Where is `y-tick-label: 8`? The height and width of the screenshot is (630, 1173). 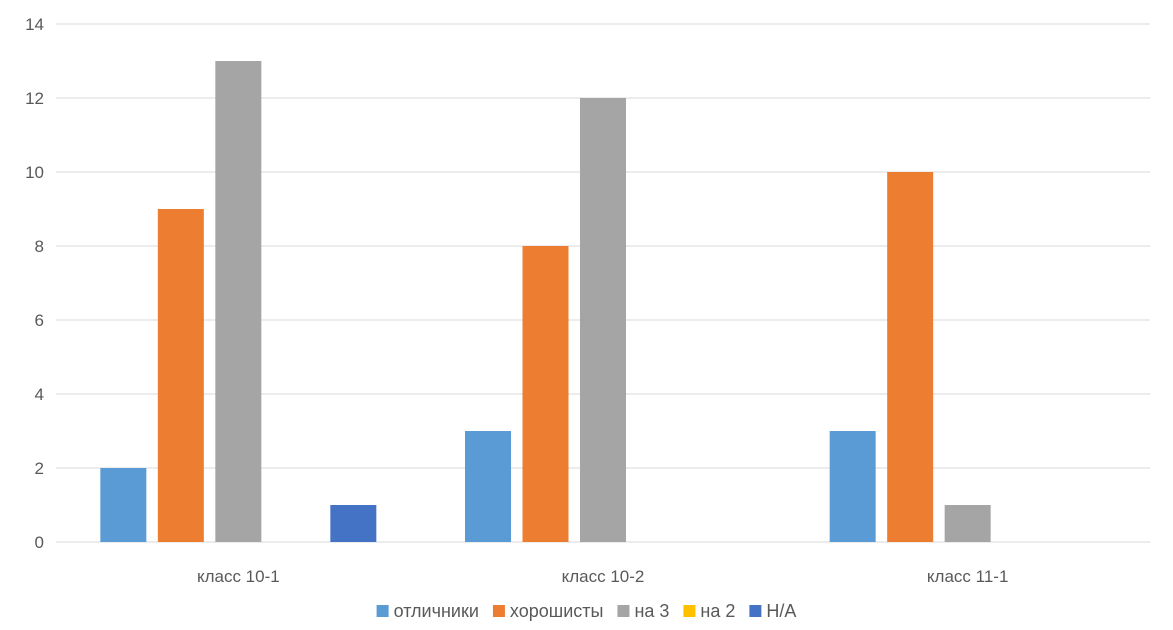
y-tick-label: 8 is located at coordinates (39, 246).